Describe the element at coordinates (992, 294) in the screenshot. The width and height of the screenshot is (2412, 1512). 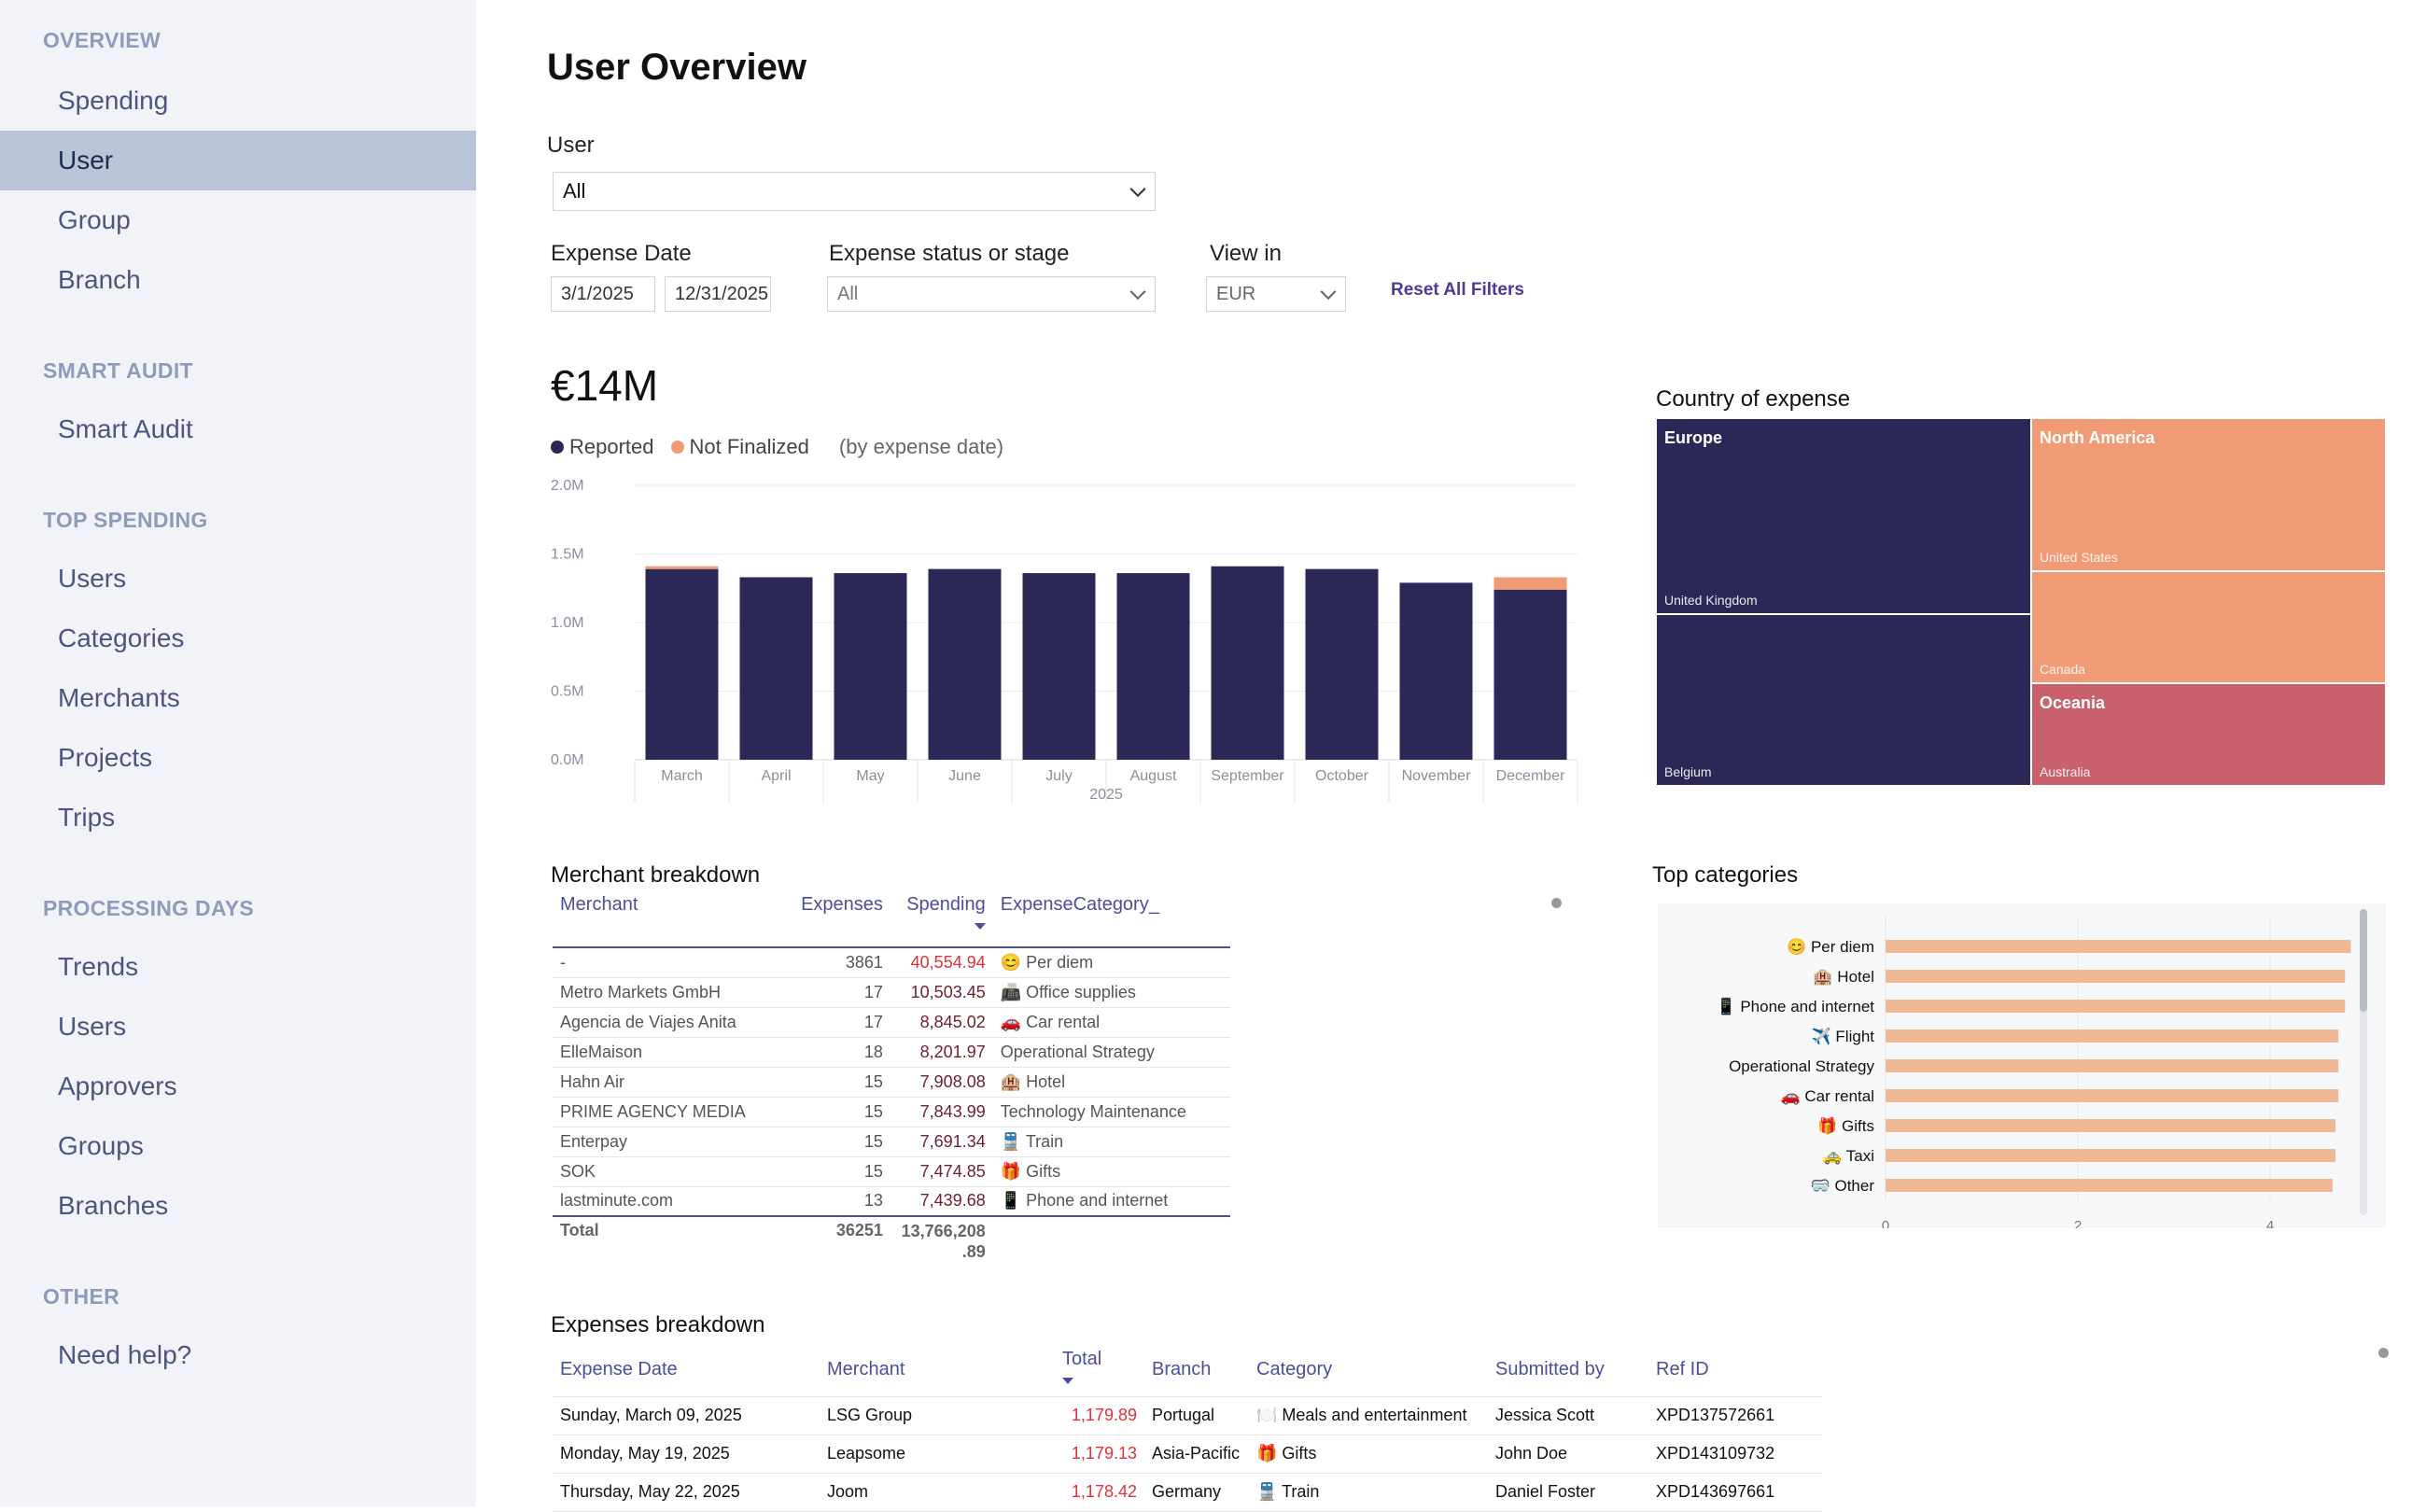
I see `expense-status-select: All` at that location.